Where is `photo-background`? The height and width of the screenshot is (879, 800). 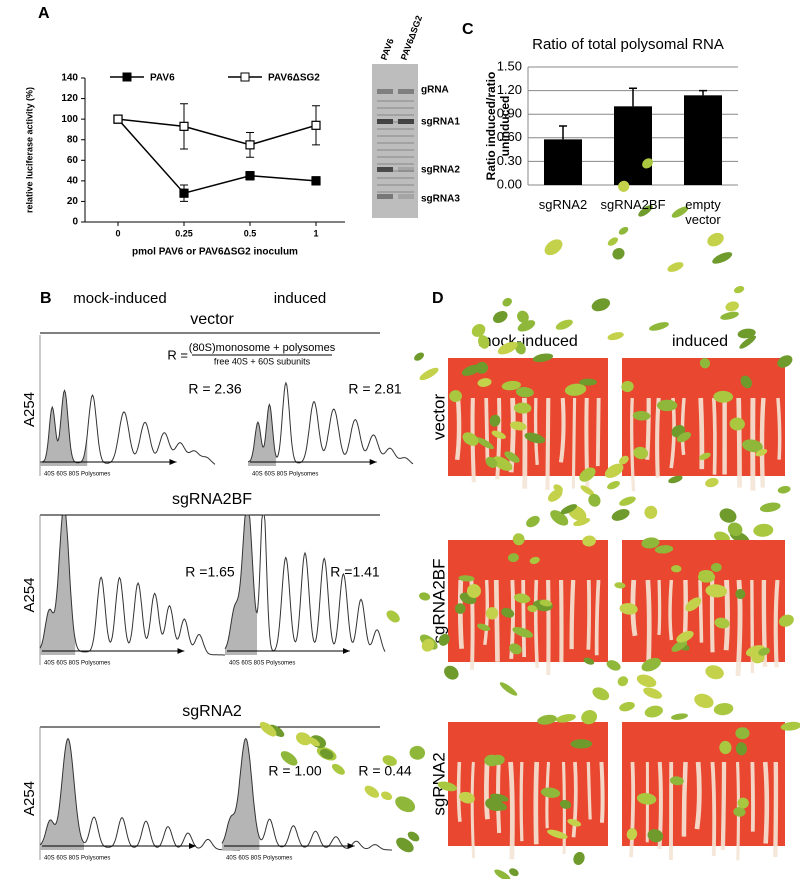 photo-background is located at coordinates (703, 601).